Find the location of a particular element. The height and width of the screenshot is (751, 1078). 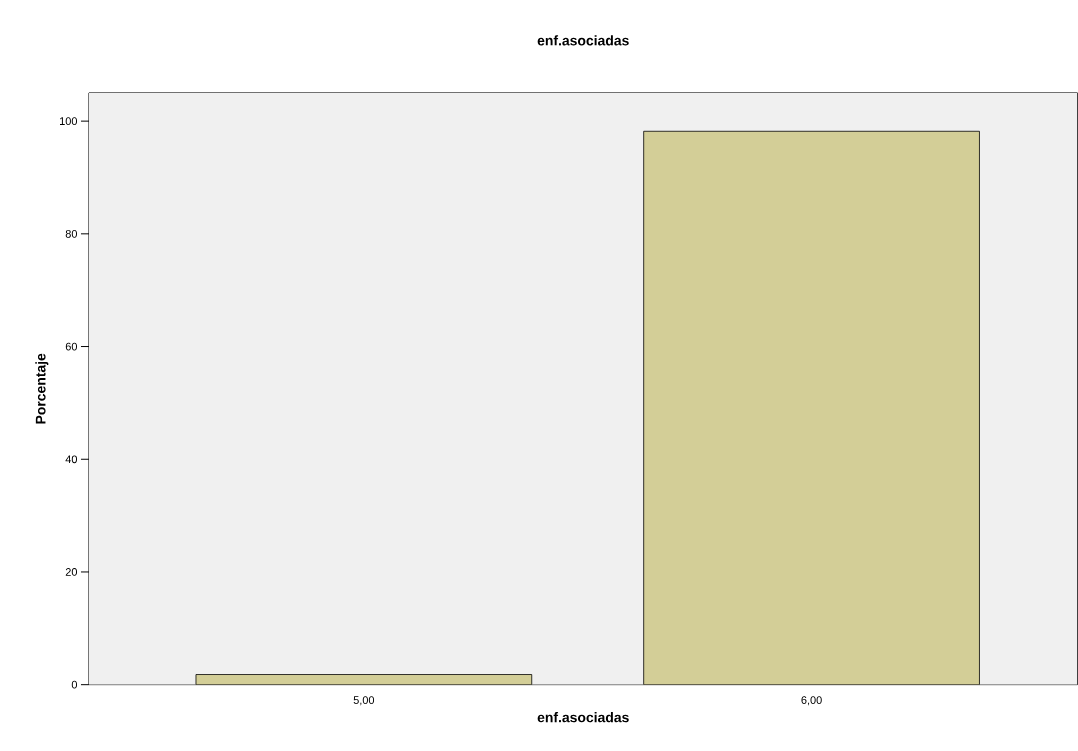

chart-title: enf.asociadas is located at coordinates (583, 40).